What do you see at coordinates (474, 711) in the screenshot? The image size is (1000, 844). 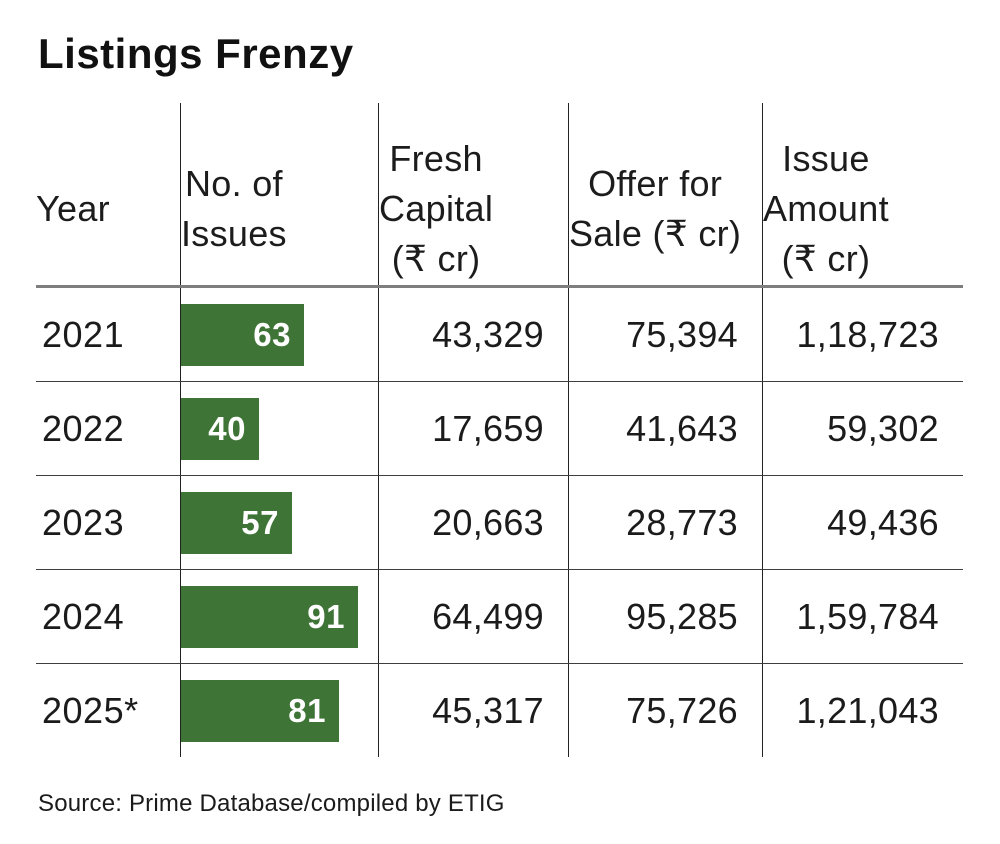 I see `fresh-capital-cell: 45,317` at bounding box center [474, 711].